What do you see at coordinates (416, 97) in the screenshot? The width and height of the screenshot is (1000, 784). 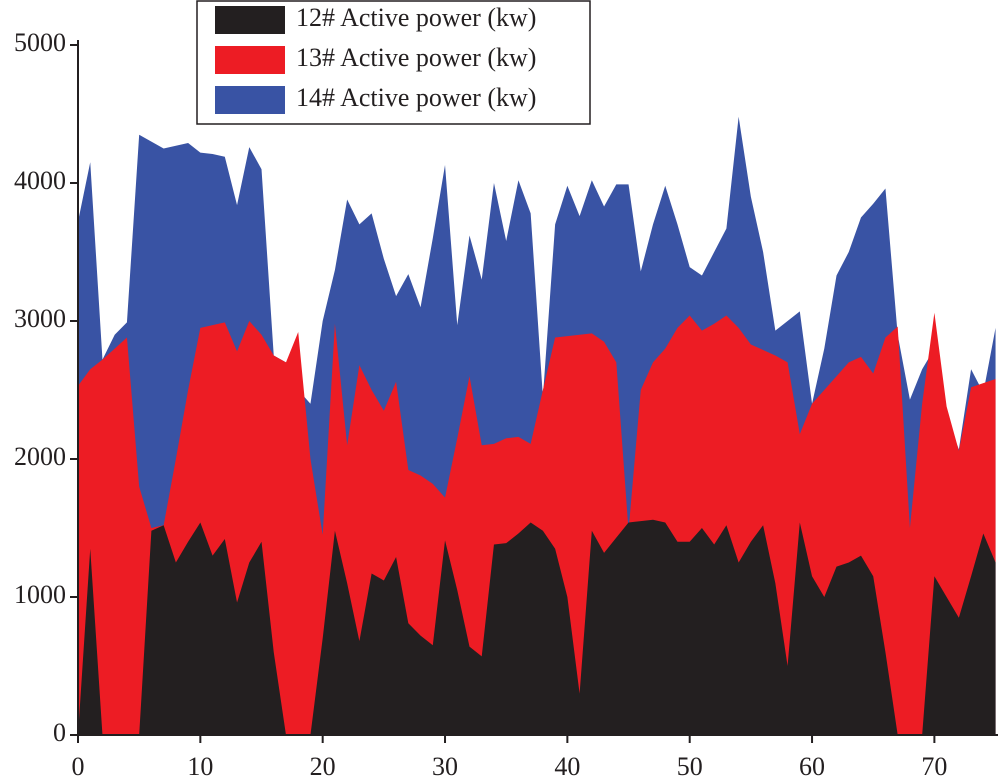 I see `legend-label: 14# Active power (kw)` at bounding box center [416, 97].